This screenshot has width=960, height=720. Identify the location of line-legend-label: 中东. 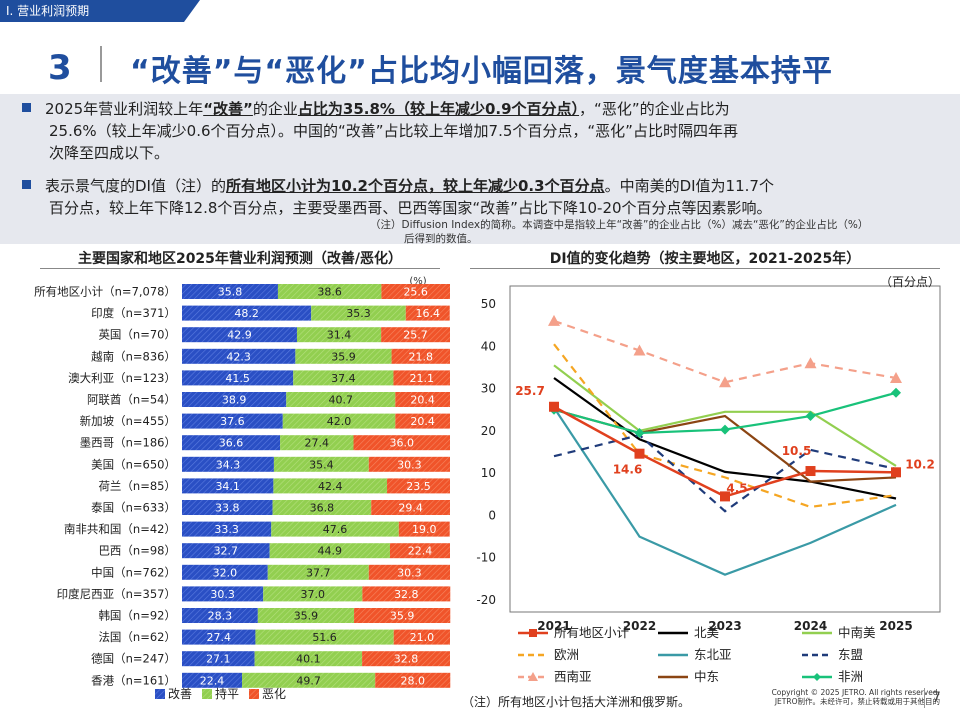
(706, 676).